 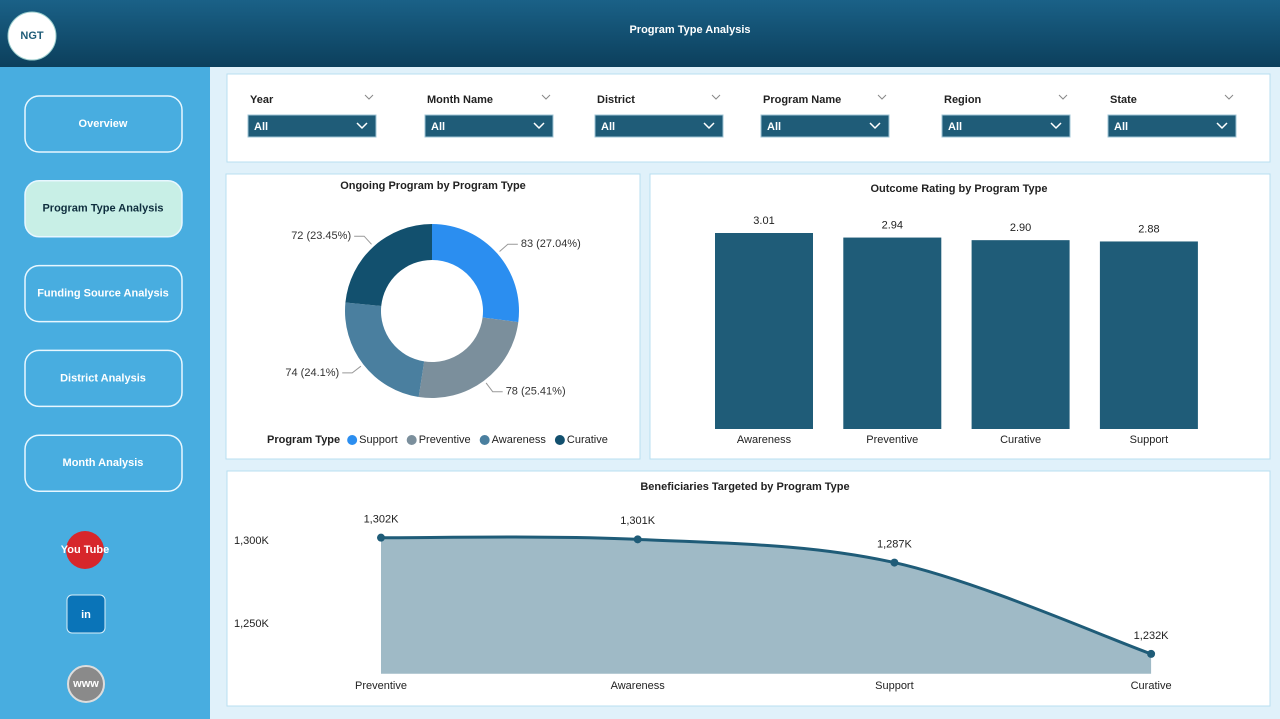 What do you see at coordinates (958, 189) in the screenshot?
I see `chart-title: Outcome Rating by Program Type` at bounding box center [958, 189].